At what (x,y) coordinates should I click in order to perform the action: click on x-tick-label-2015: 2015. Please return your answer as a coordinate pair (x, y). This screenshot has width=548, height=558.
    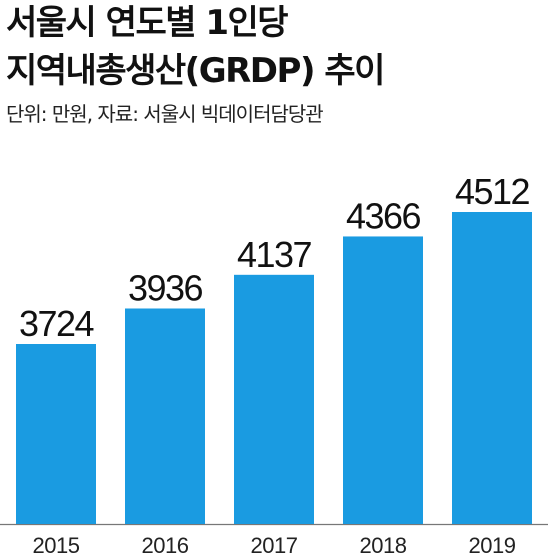
    Looking at the image, I should click on (56, 545).